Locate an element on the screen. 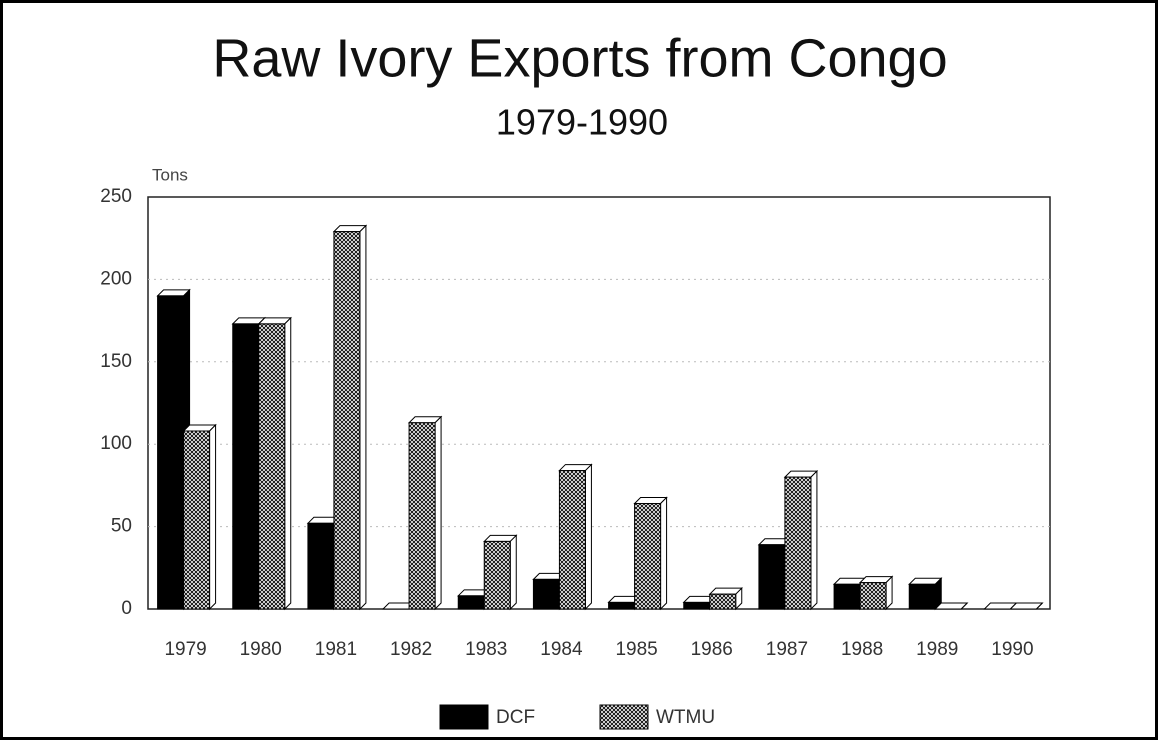 Image resolution: width=1158 pixels, height=740 pixels. y-axis-label: Tons is located at coordinates (170, 174).